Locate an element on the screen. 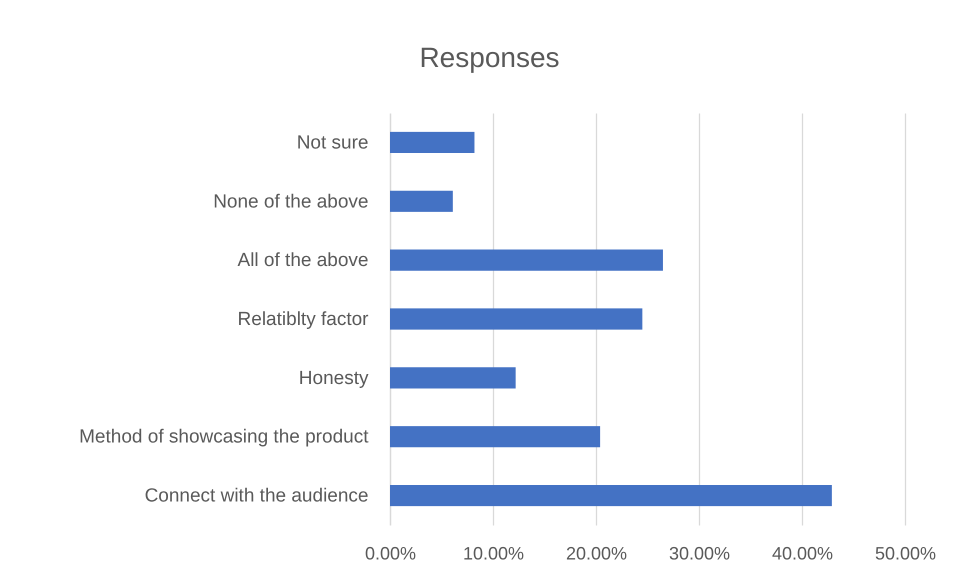 The width and height of the screenshot is (955, 581). x-tick-label: 0.00% is located at coordinates (390, 554).